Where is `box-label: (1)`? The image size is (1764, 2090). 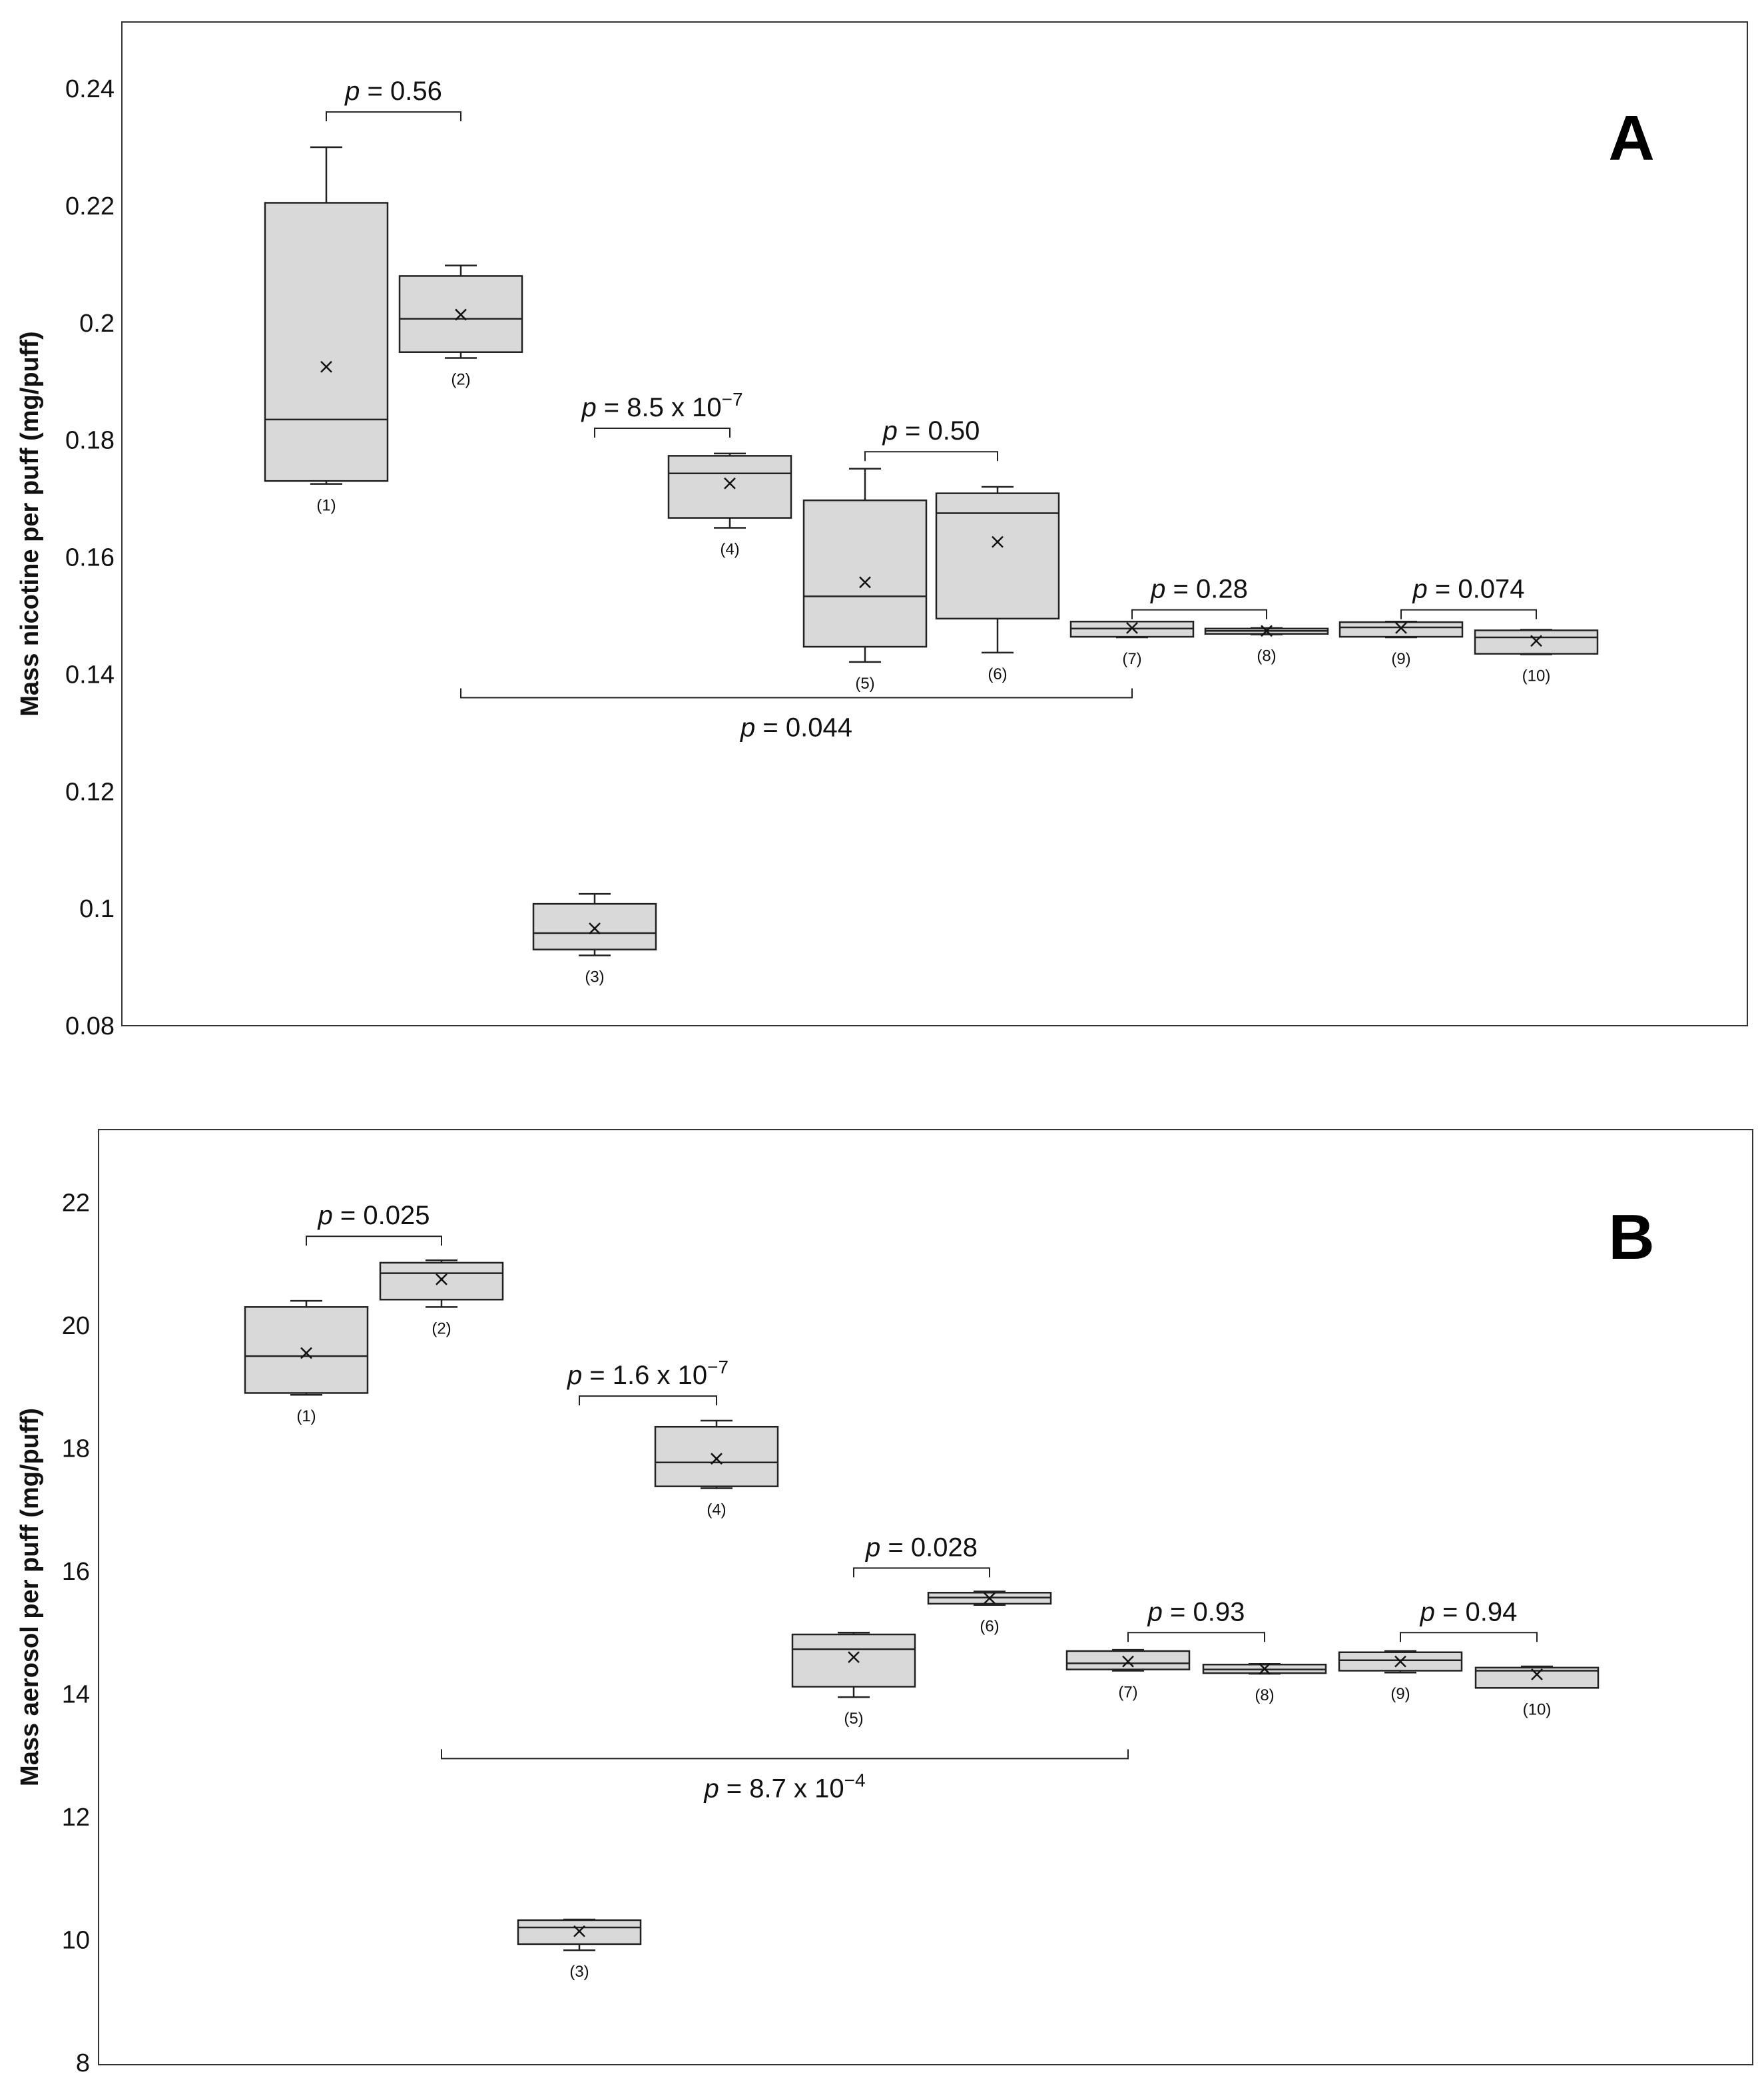
box-label: (1) is located at coordinates (326, 506).